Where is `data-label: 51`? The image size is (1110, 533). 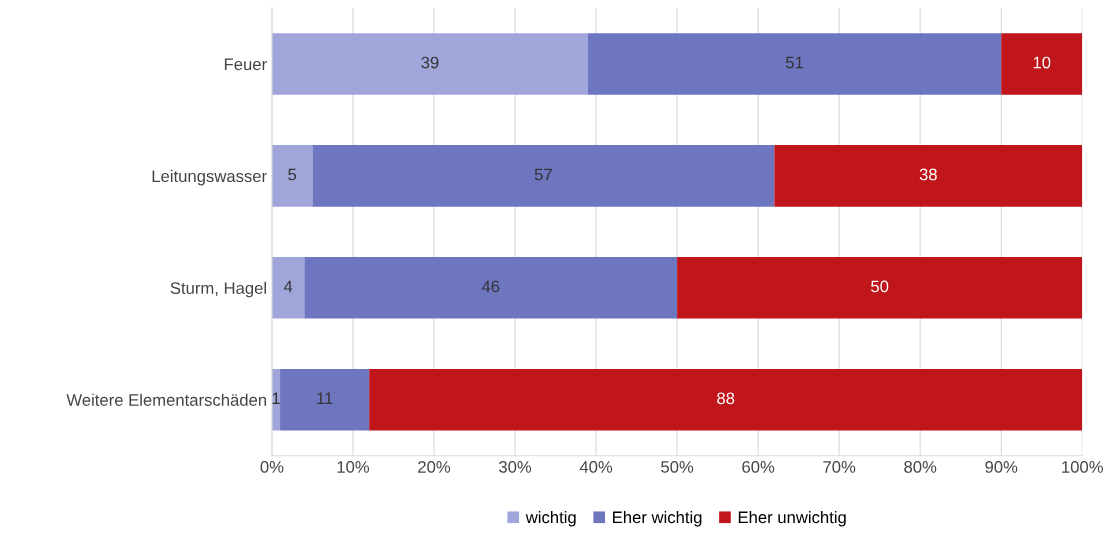
data-label: 51 is located at coordinates (794, 62).